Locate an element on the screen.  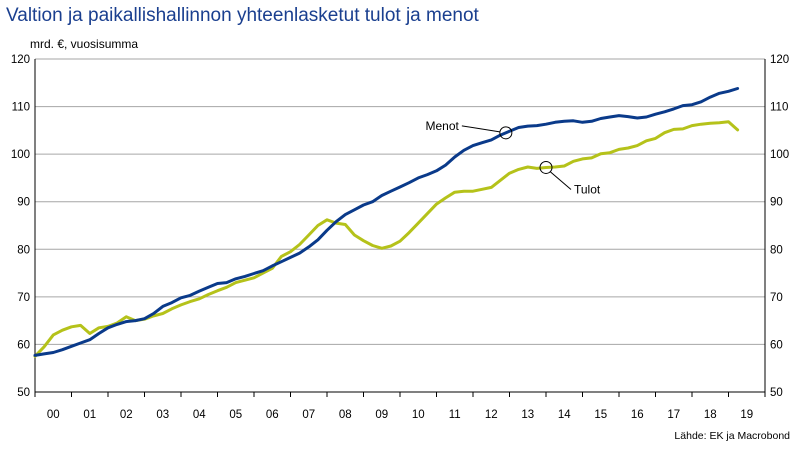
y-axis-left: 50 60 70 80 90 100 110 120 is located at coordinates (20, 226).